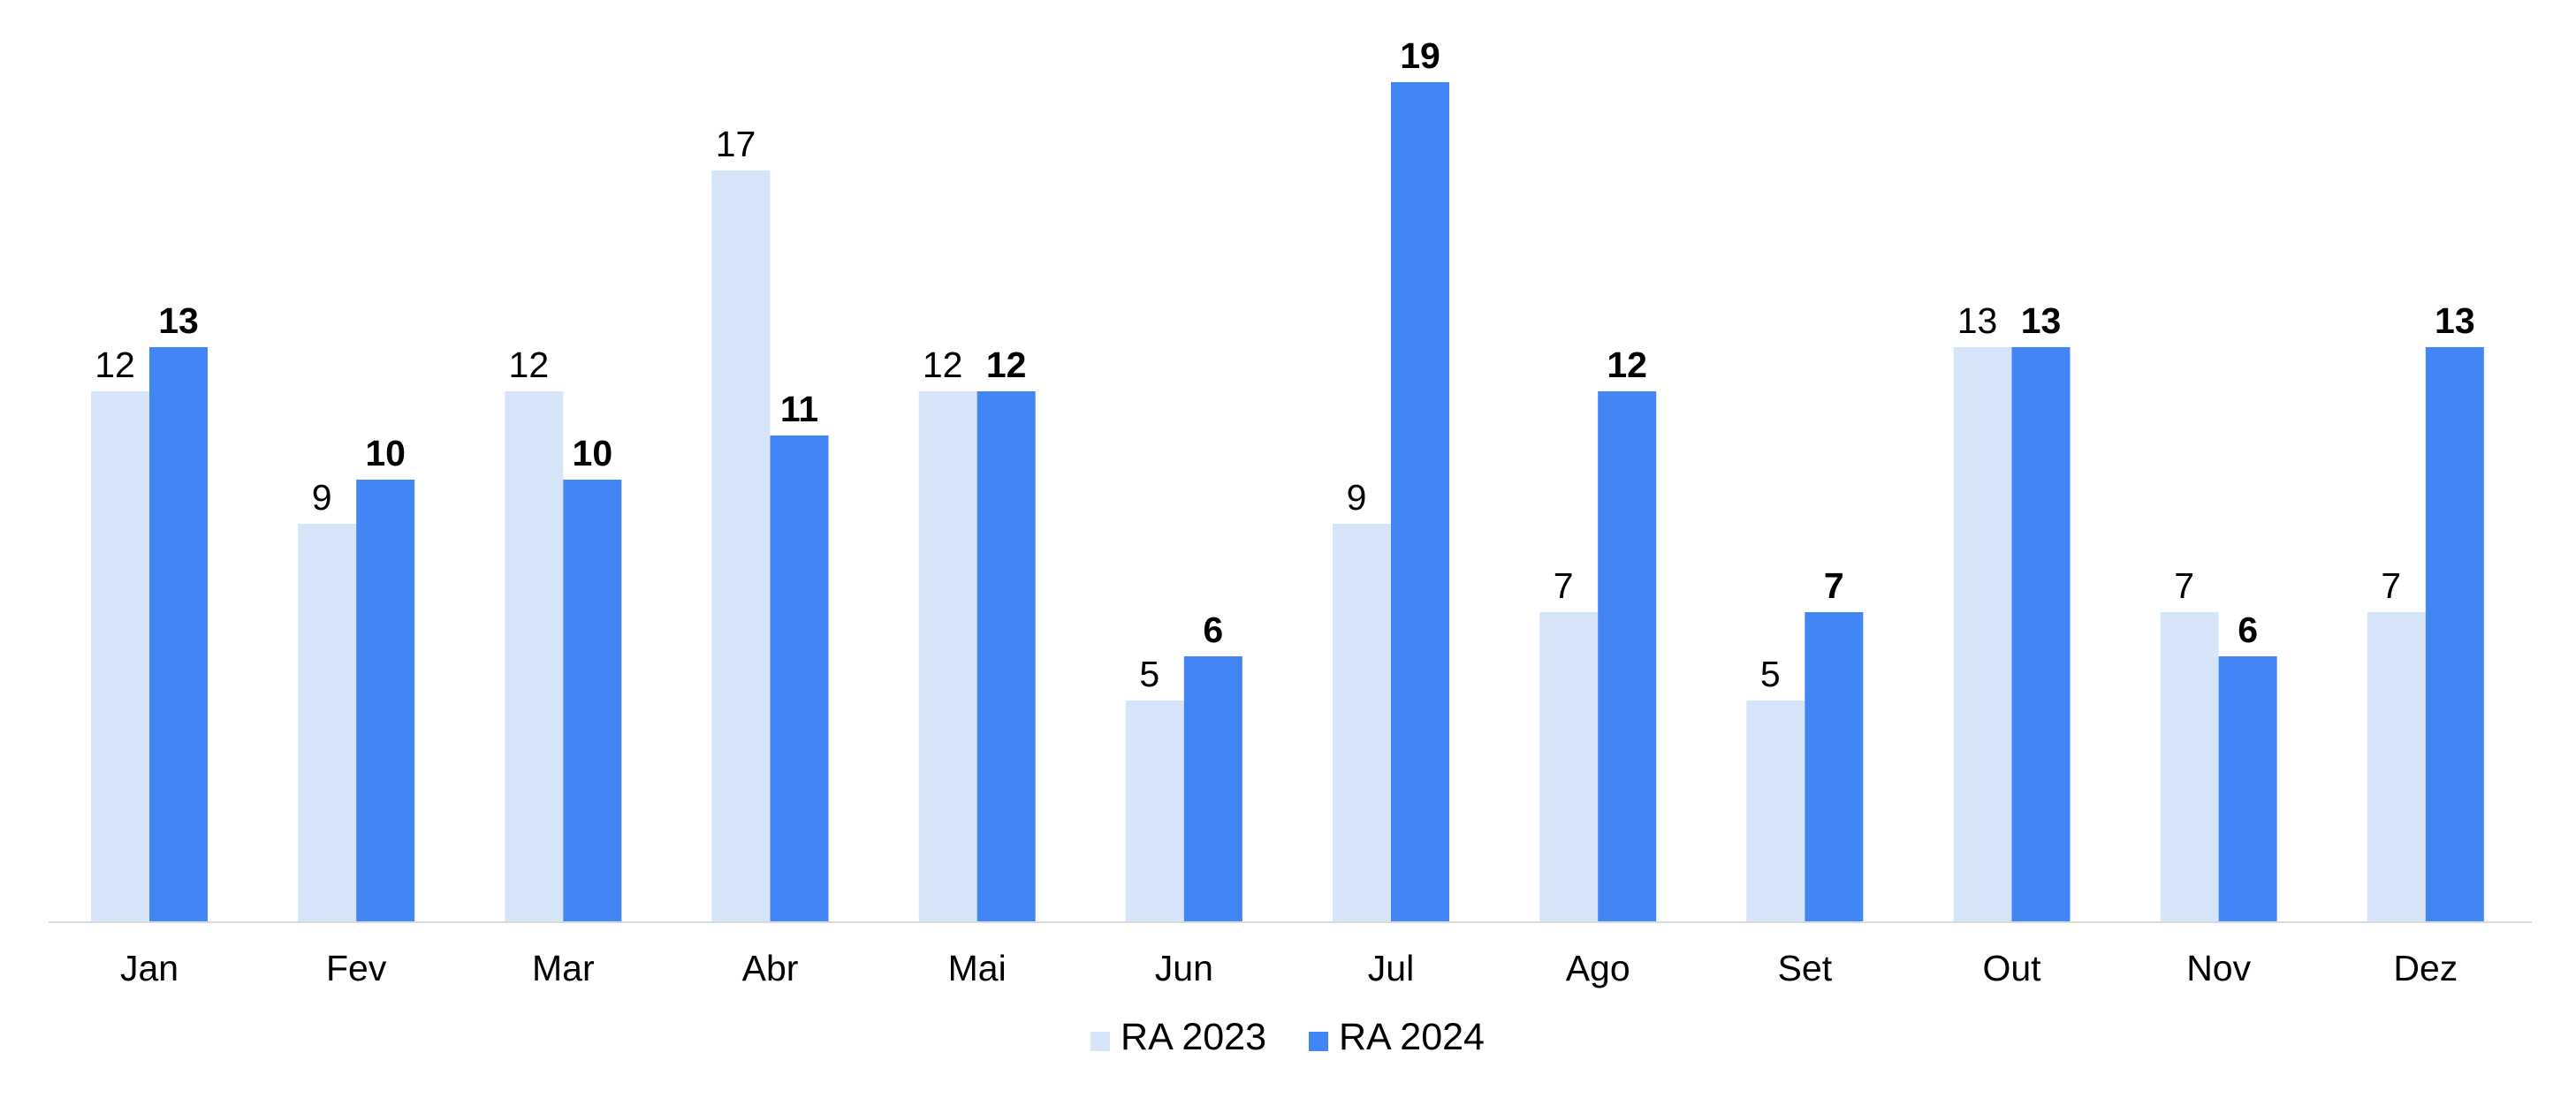 This screenshot has width=2576, height=1113. I want to click on value-label-ra-2023-set: 5, so click(1770, 674).